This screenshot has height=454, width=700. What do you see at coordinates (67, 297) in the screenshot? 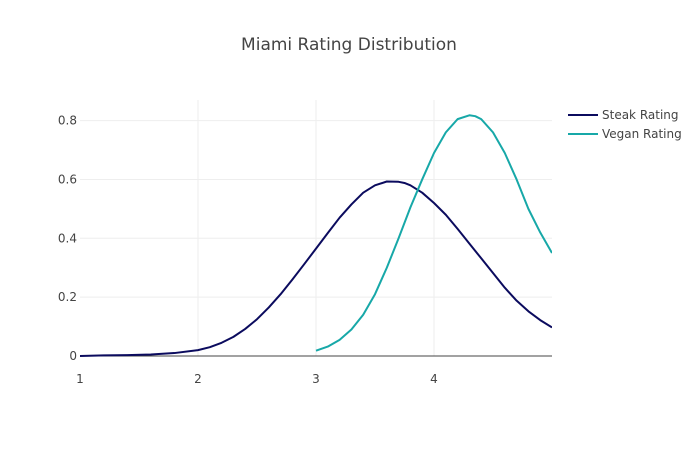
I see `y-tick-label: 0.2` at bounding box center [67, 297].